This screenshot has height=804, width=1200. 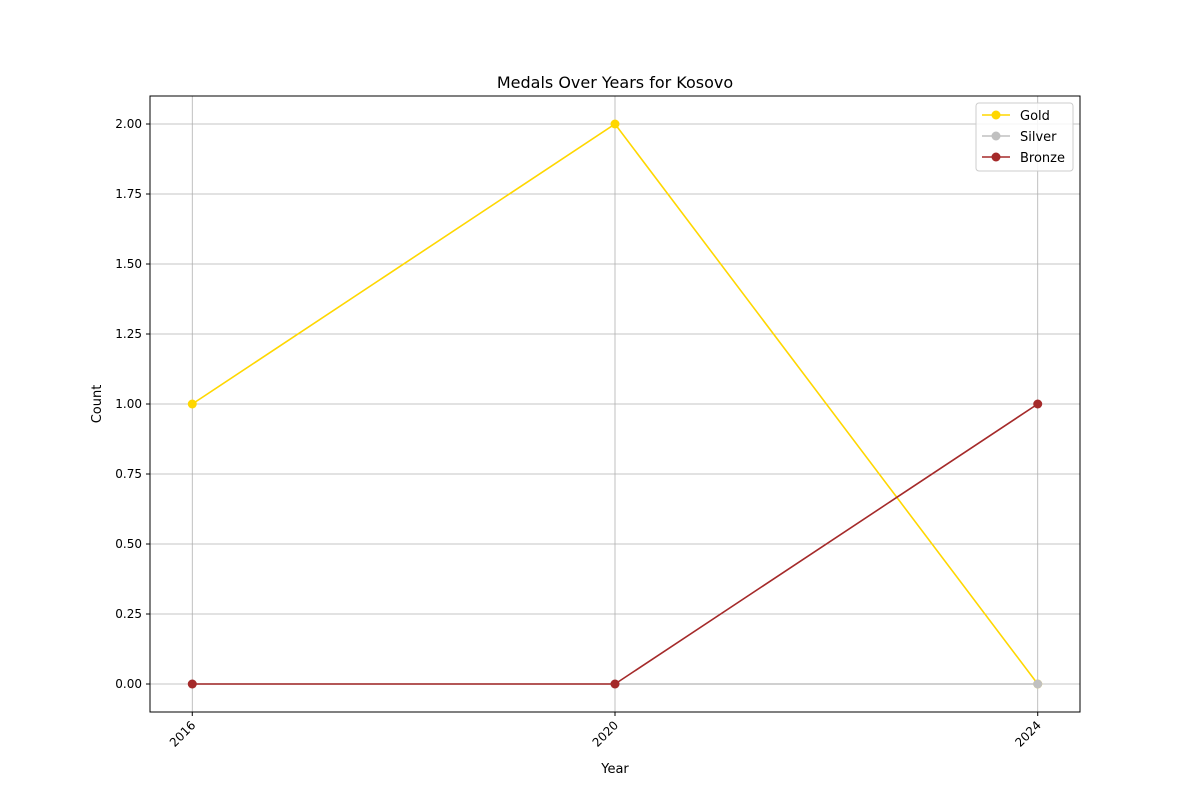 I want to click on y-tick-label: 1.50, so click(x=128, y=264).